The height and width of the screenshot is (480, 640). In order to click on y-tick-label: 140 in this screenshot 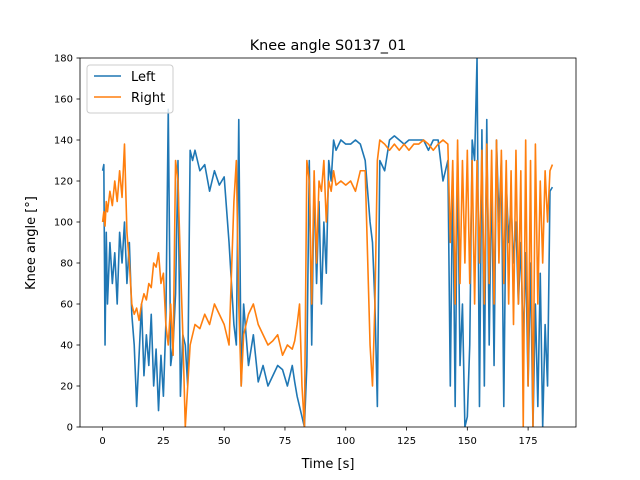, I will do `click(63, 141)`.